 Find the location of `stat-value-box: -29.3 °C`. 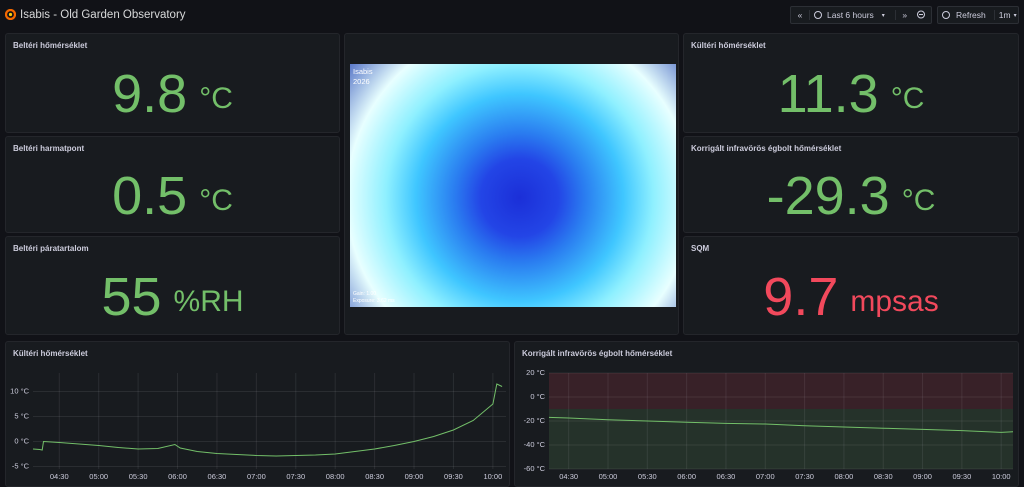

stat-value-box: -29.3 °C is located at coordinates (851, 195).